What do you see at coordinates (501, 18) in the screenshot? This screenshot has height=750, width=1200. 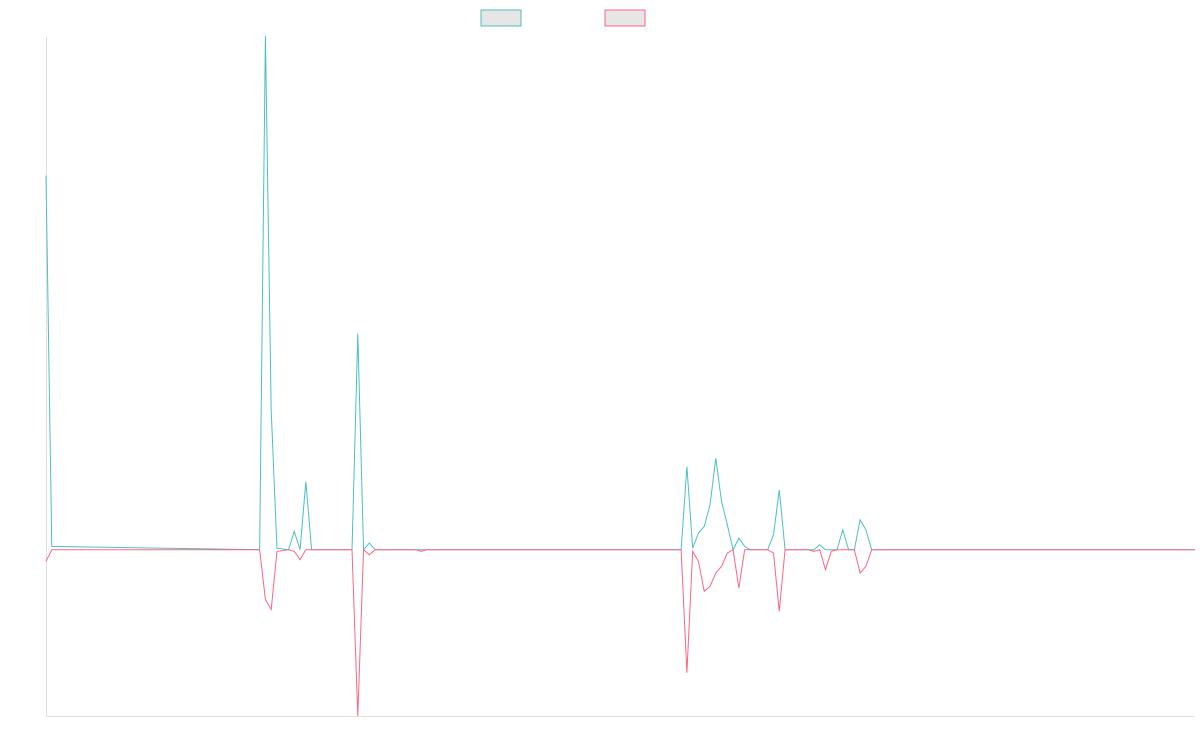 I see `legend-swatch-series-a` at bounding box center [501, 18].